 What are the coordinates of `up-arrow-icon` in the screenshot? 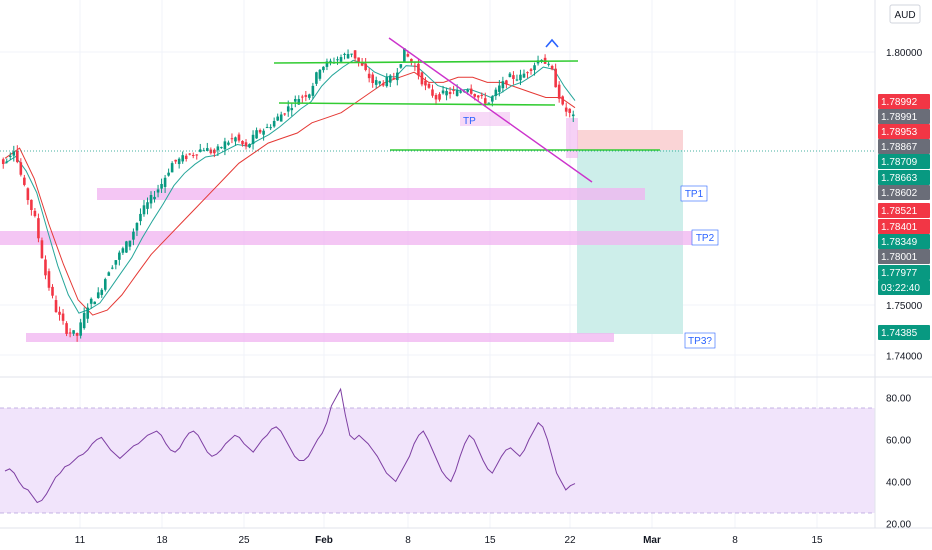 It's located at (552, 43).